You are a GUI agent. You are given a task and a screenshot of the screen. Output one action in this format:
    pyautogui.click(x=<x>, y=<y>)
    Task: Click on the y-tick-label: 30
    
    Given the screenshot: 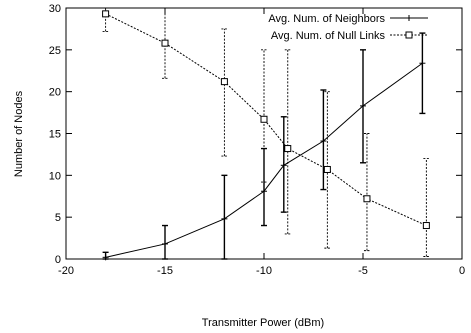 What is the action you would take?
    pyautogui.click(x=55, y=9)
    